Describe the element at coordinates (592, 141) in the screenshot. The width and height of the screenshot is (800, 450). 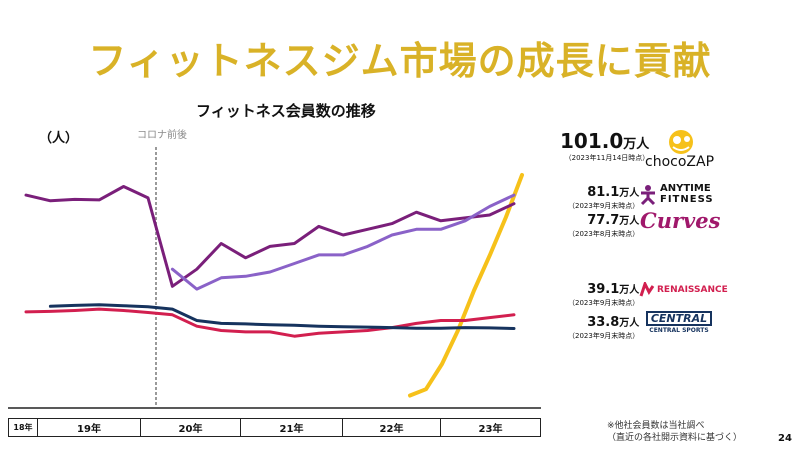
I see `legend-value: 101.0` at that location.